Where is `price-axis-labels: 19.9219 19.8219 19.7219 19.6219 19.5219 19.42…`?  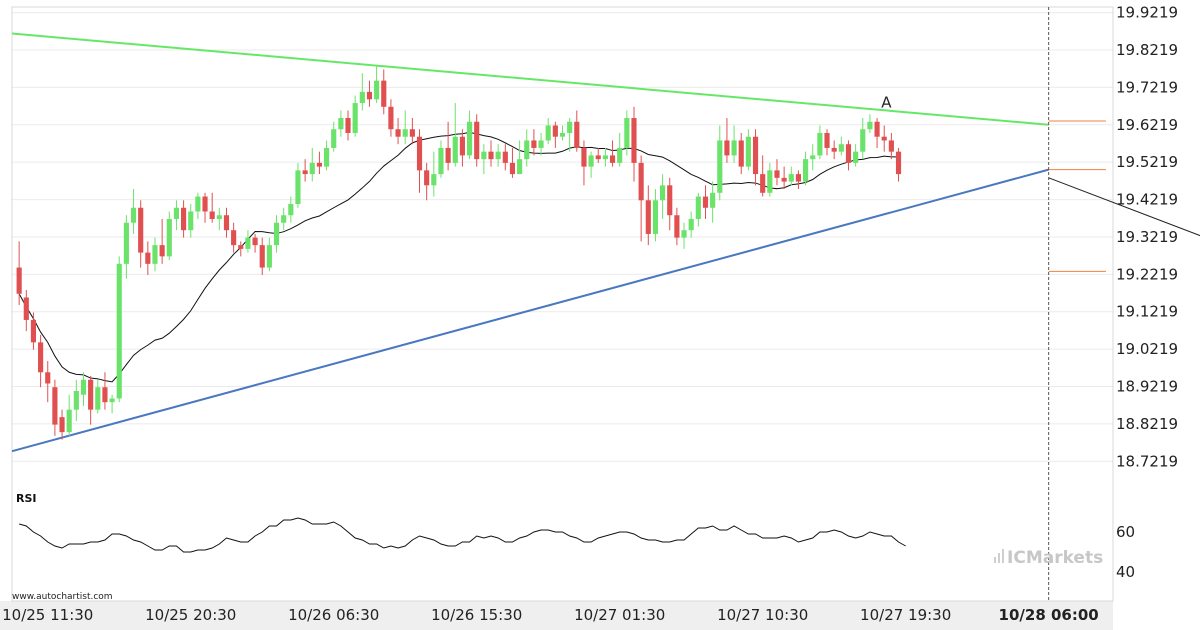
price-axis-labels: 19.9219 19.8219 19.7219 19.6219 19.5219 19.42… is located at coordinates (1147, 237).